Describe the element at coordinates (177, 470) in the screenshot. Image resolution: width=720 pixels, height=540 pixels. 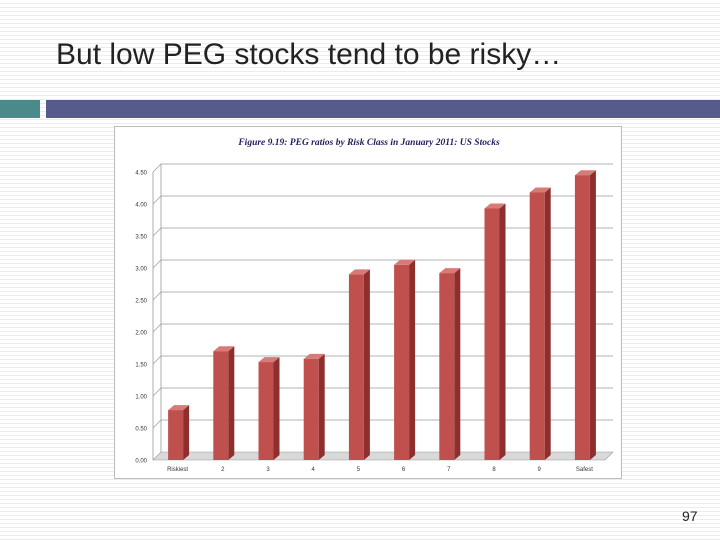
I see `x-tick-label: Riskiest` at that location.